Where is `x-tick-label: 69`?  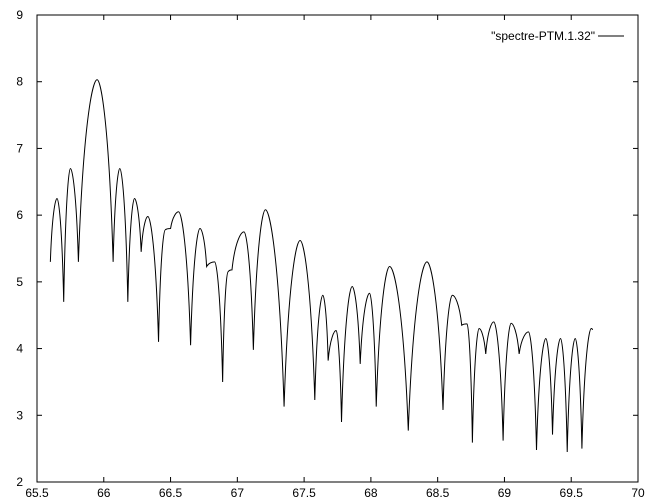 x-tick-label: 69 is located at coordinates (505, 493).